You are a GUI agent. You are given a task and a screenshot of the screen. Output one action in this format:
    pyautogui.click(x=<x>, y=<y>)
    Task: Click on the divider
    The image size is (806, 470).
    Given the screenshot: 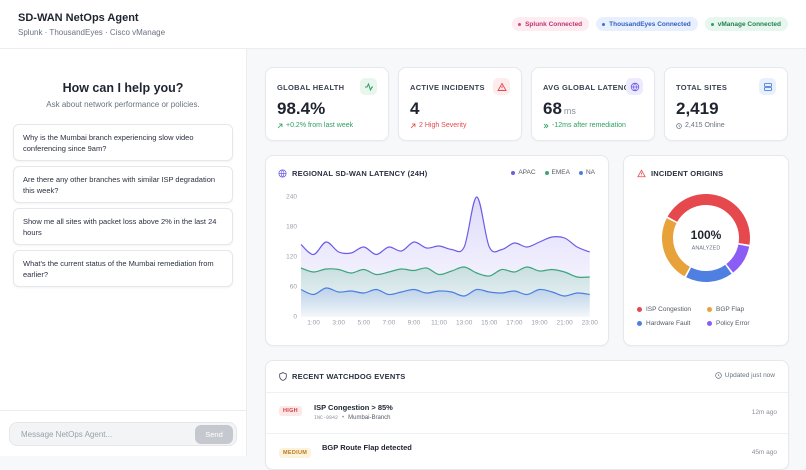 What is the action you would take?
    pyautogui.click(x=527, y=433)
    